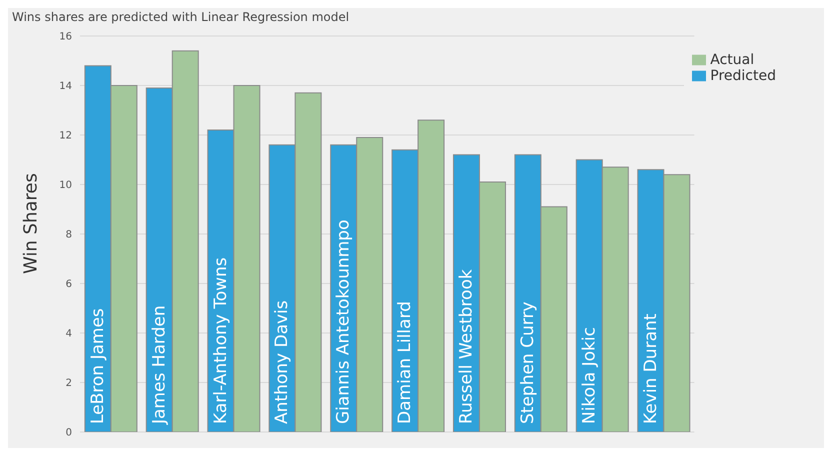  Describe the element at coordinates (650, 368) in the screenshot. I see `x-tick-label: Kevin Durant` at that location.